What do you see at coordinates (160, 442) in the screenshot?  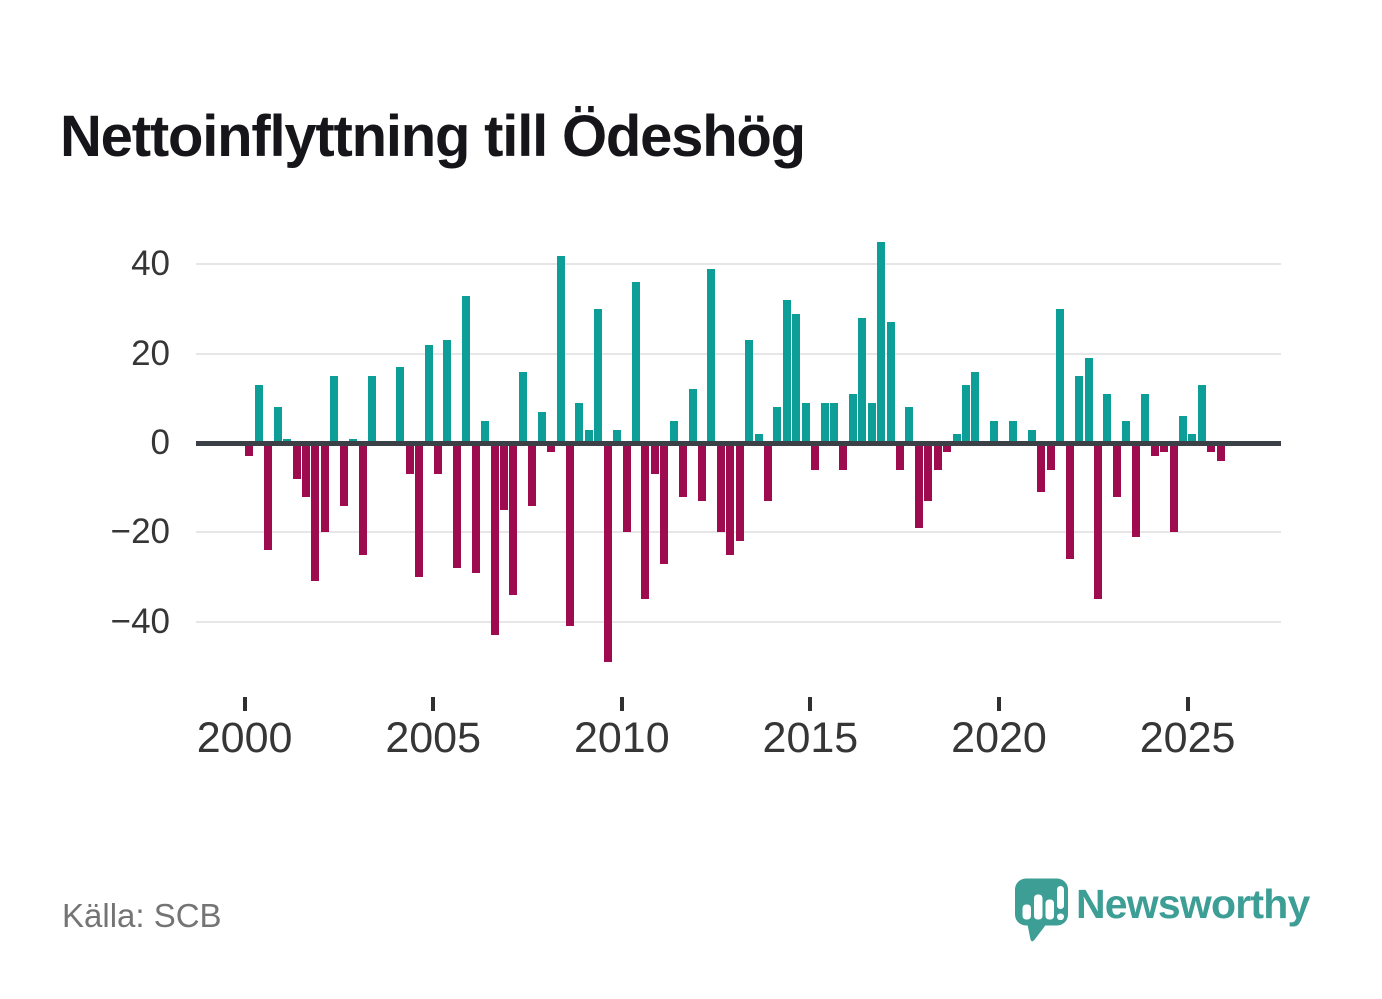 I see `y-axis-label: 0` at bounding box center [160, 442].